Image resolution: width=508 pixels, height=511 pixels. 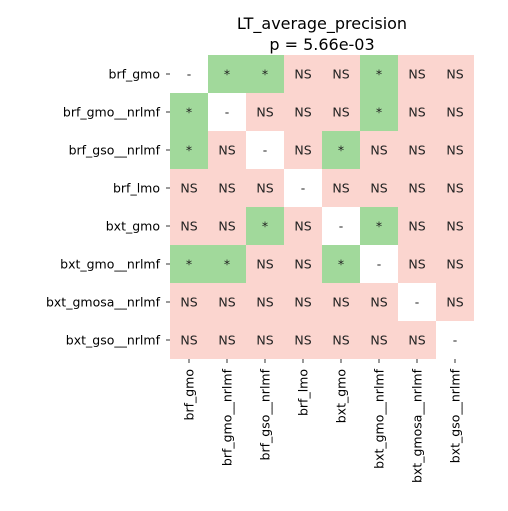 What do you see at coordinates (133, 226) in the screenshot?
I see `y-tick-label: bxt_gmo` at bounding box center [133, 226].